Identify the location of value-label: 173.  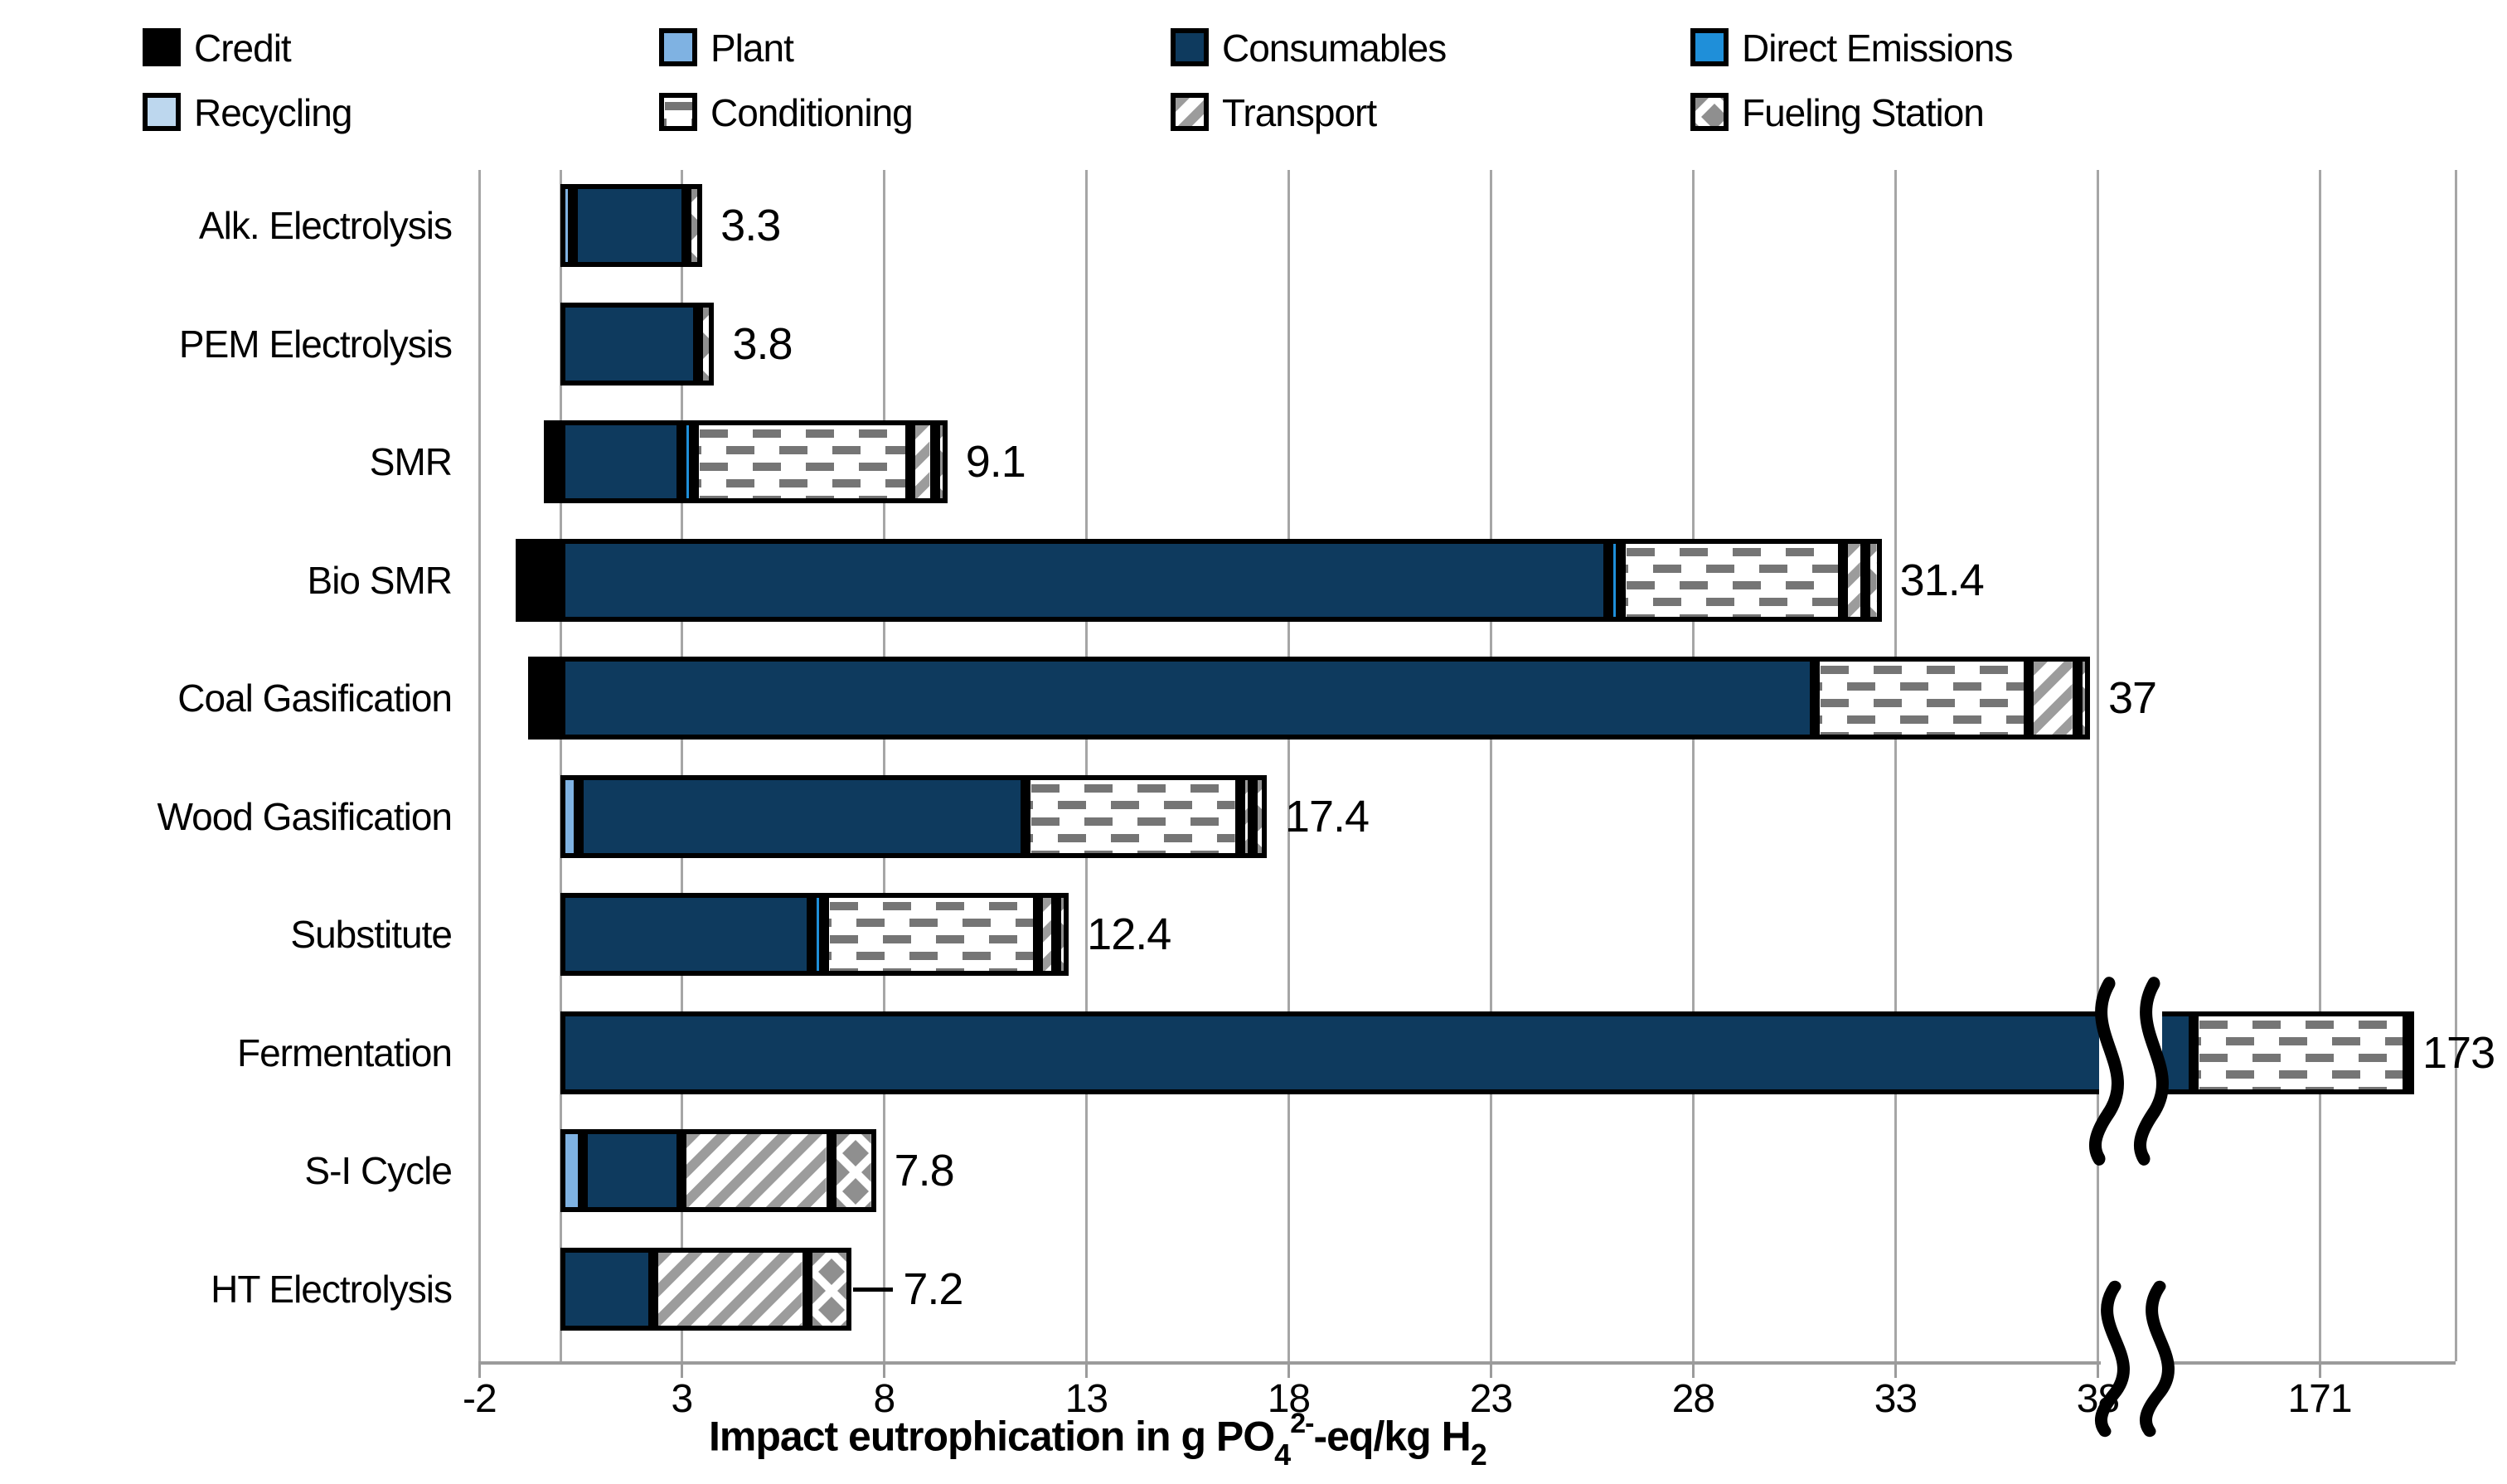
(2458, 1053).